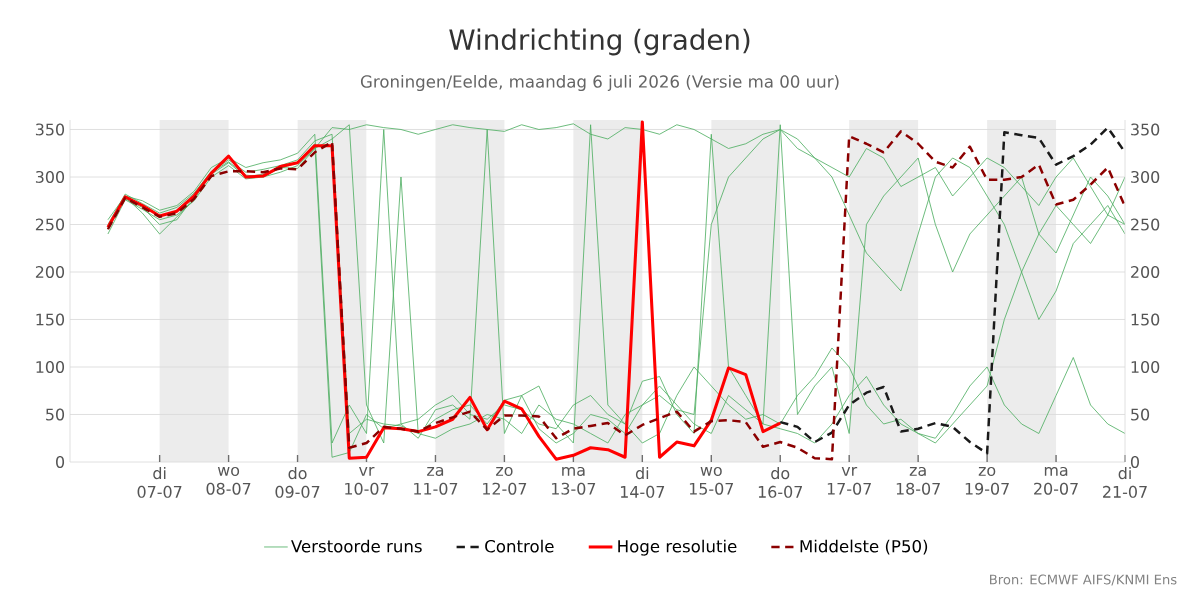  Describe the element at coordinates (987, 480) in the screenshot. I see `x-tick-label: zo 19-07` at that location.